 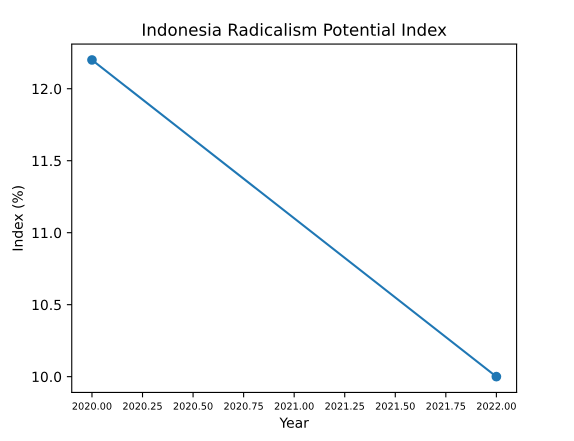 What do you see at coordinates (193, 406) in the screenshot?
I see `x-tick-label: 2020.50` at bounding box center [193, 406].